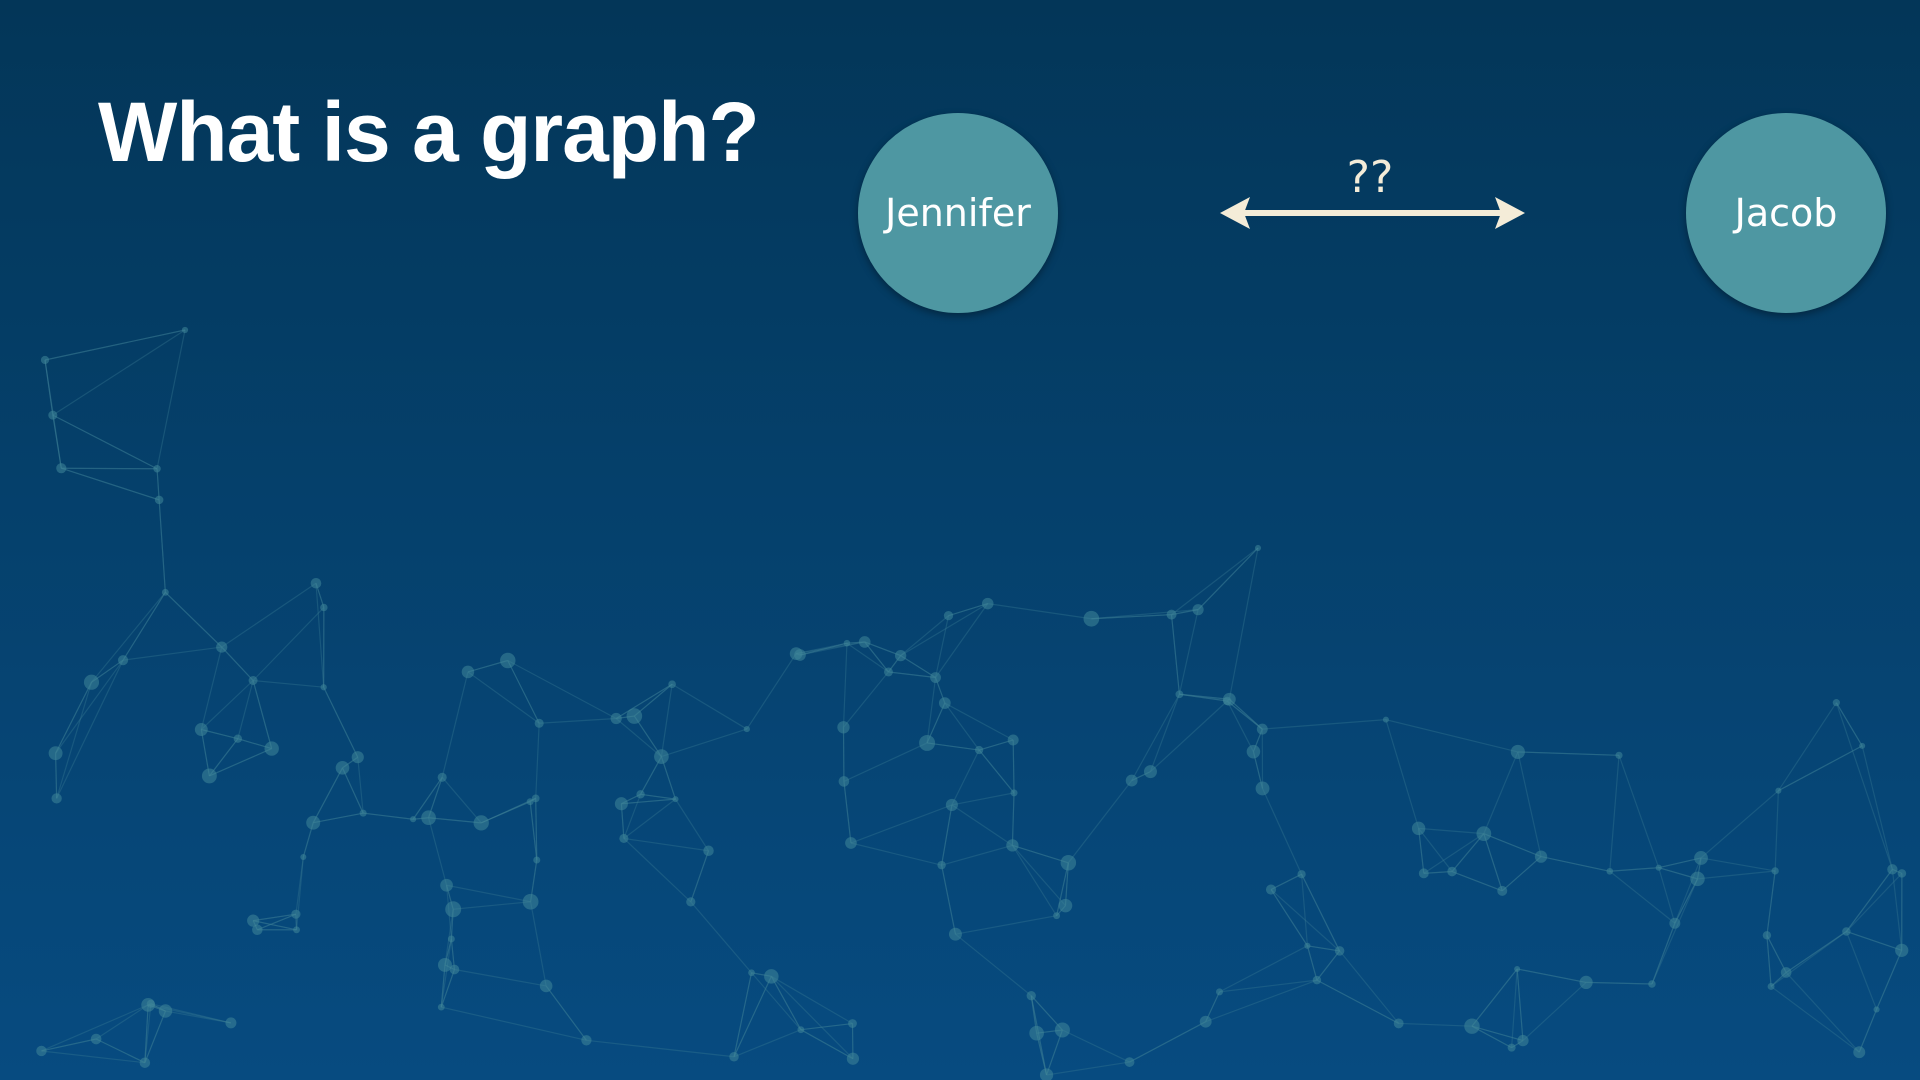 This screenshot has width=1920, height=1080. Describe the element at coordinates (1372, 213) in the screenshot. I see `double-arrow-icon` at that location.